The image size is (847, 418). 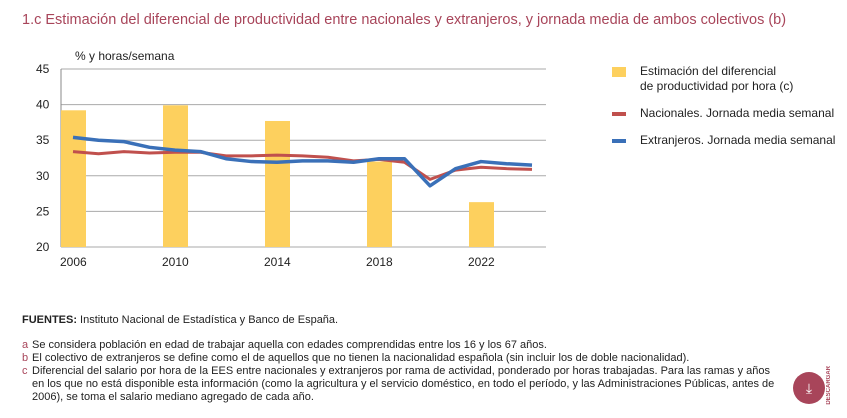 What do you see at coordinates (25, 345) in the screenshot?
I see `note-key: a` at bounding box center [25, 345].